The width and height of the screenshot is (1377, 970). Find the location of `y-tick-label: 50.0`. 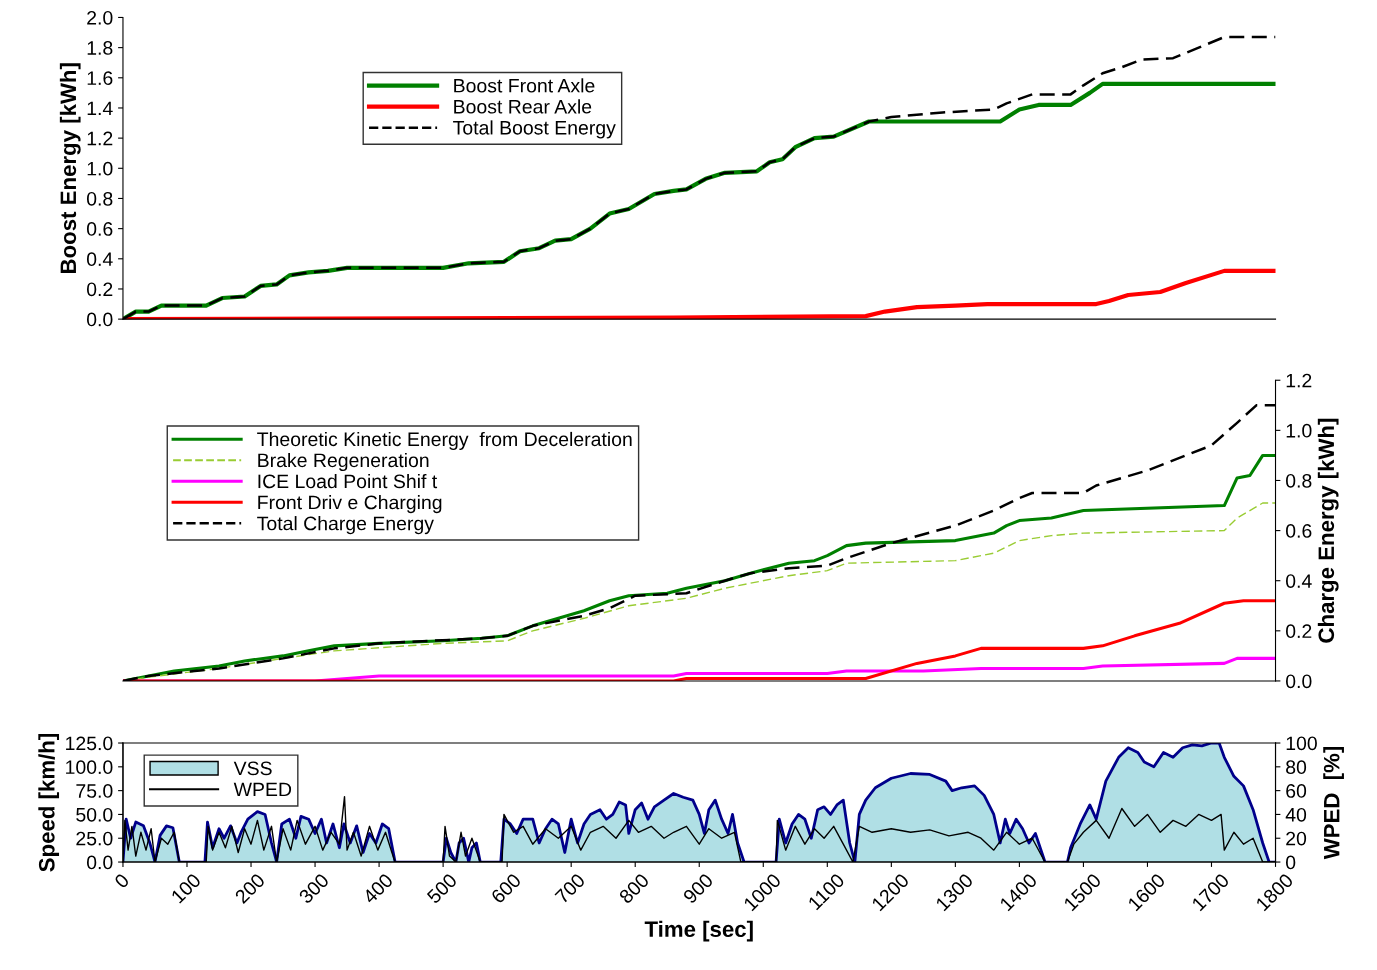

y-tick-label: 50.0 is located at coordinates (94, 814).